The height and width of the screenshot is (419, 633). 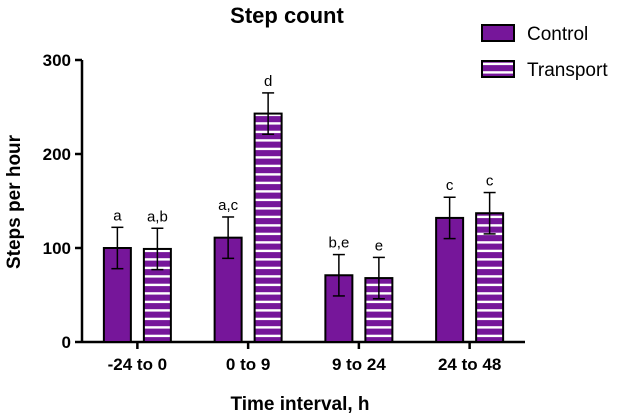 What do you see at coordinates (299, 404) in the screenshot?
I see `x-axis-label: Time interval, h` at bounding box center [299, 404].